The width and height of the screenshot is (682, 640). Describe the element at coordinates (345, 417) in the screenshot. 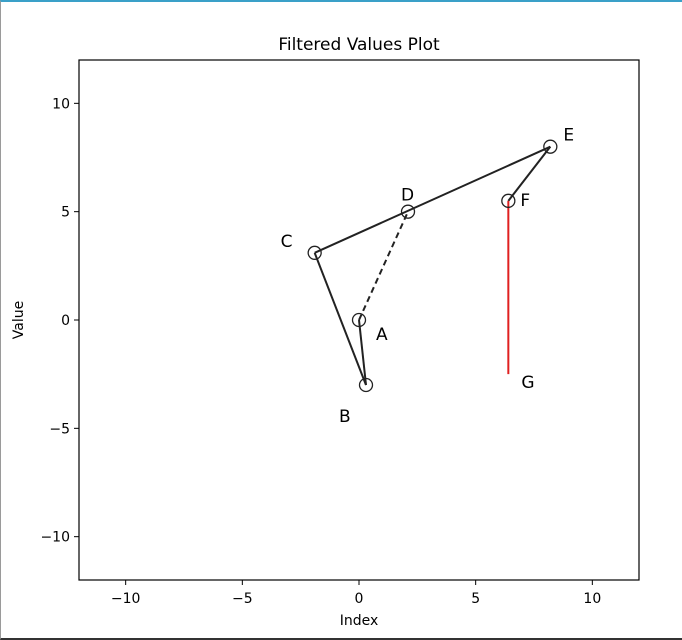

I see `point-label-b: B` at that location.